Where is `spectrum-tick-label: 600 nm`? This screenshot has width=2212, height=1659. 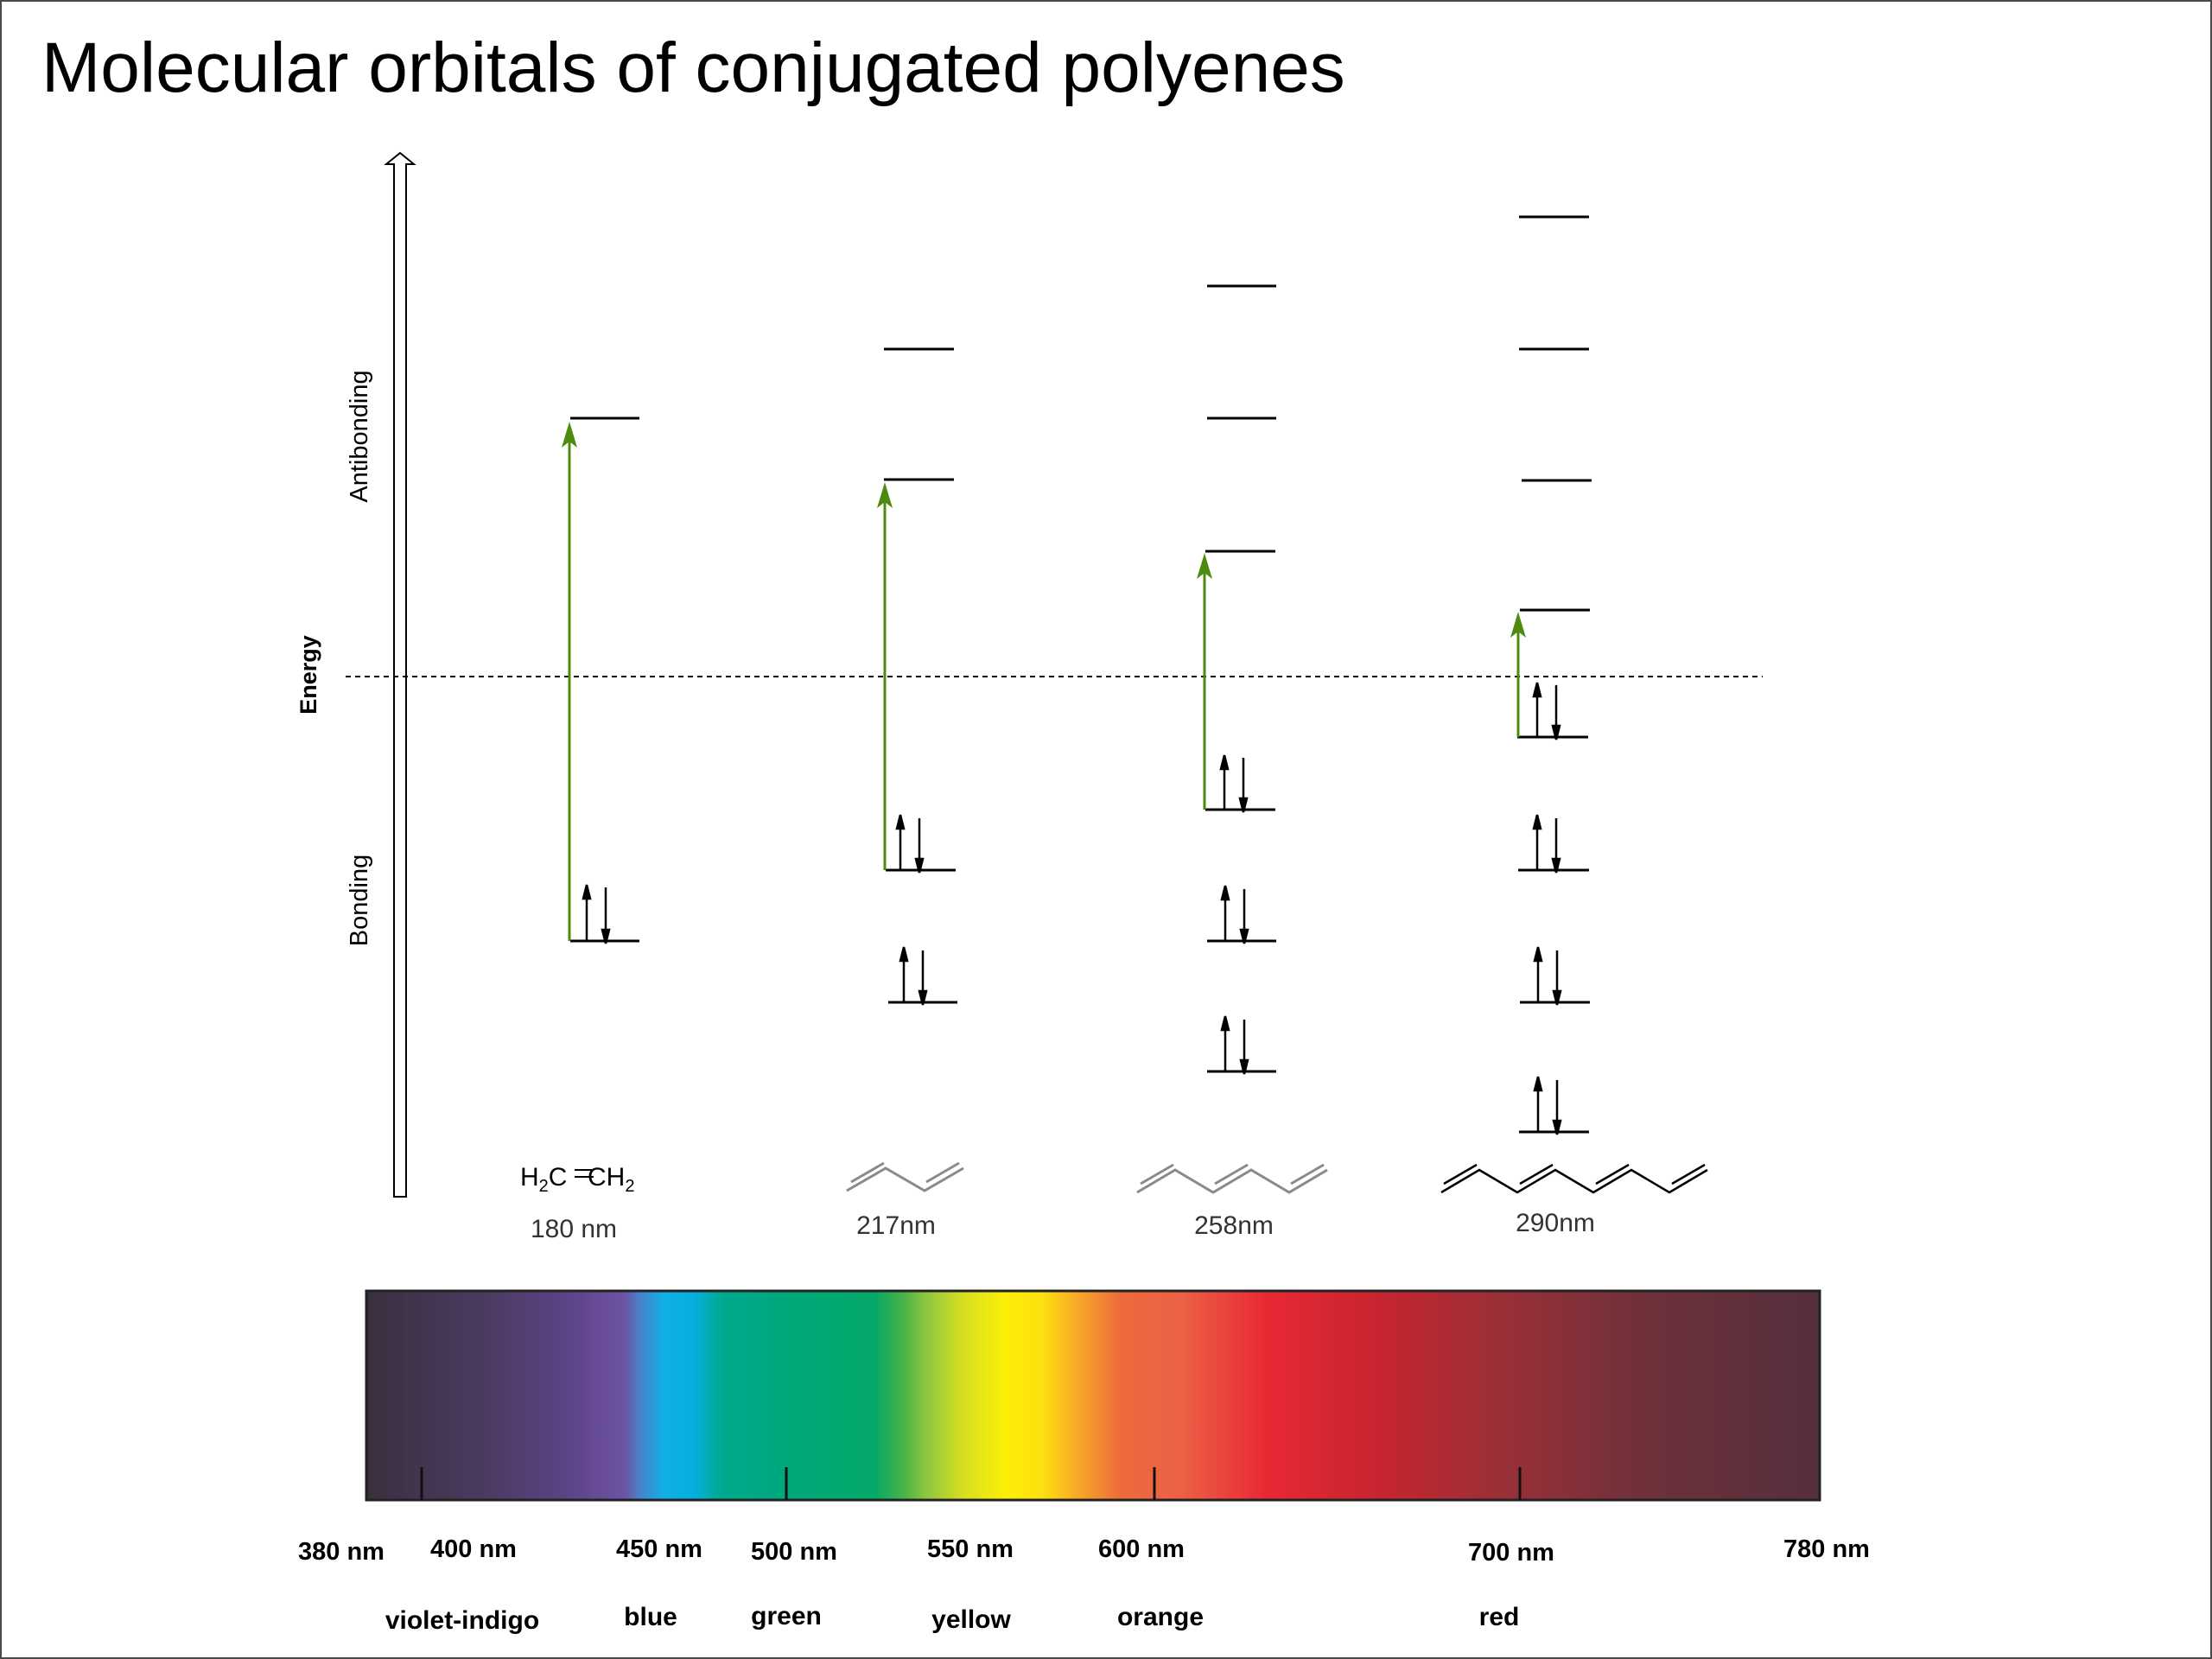
spectrum-tick-label: 600 nm is located at coordinates (1141, 1549).